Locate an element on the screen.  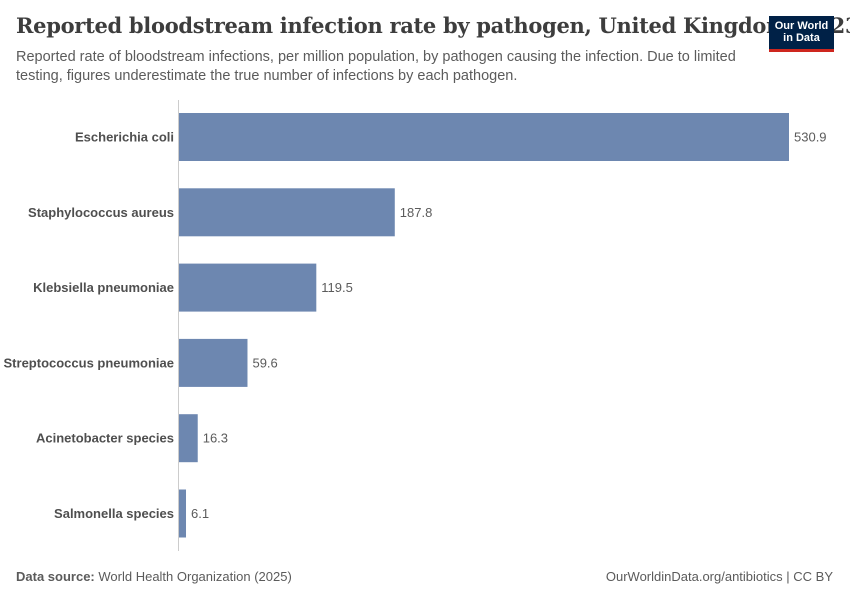
category-label: Escherichia coli is located at coordinates (124, 137).